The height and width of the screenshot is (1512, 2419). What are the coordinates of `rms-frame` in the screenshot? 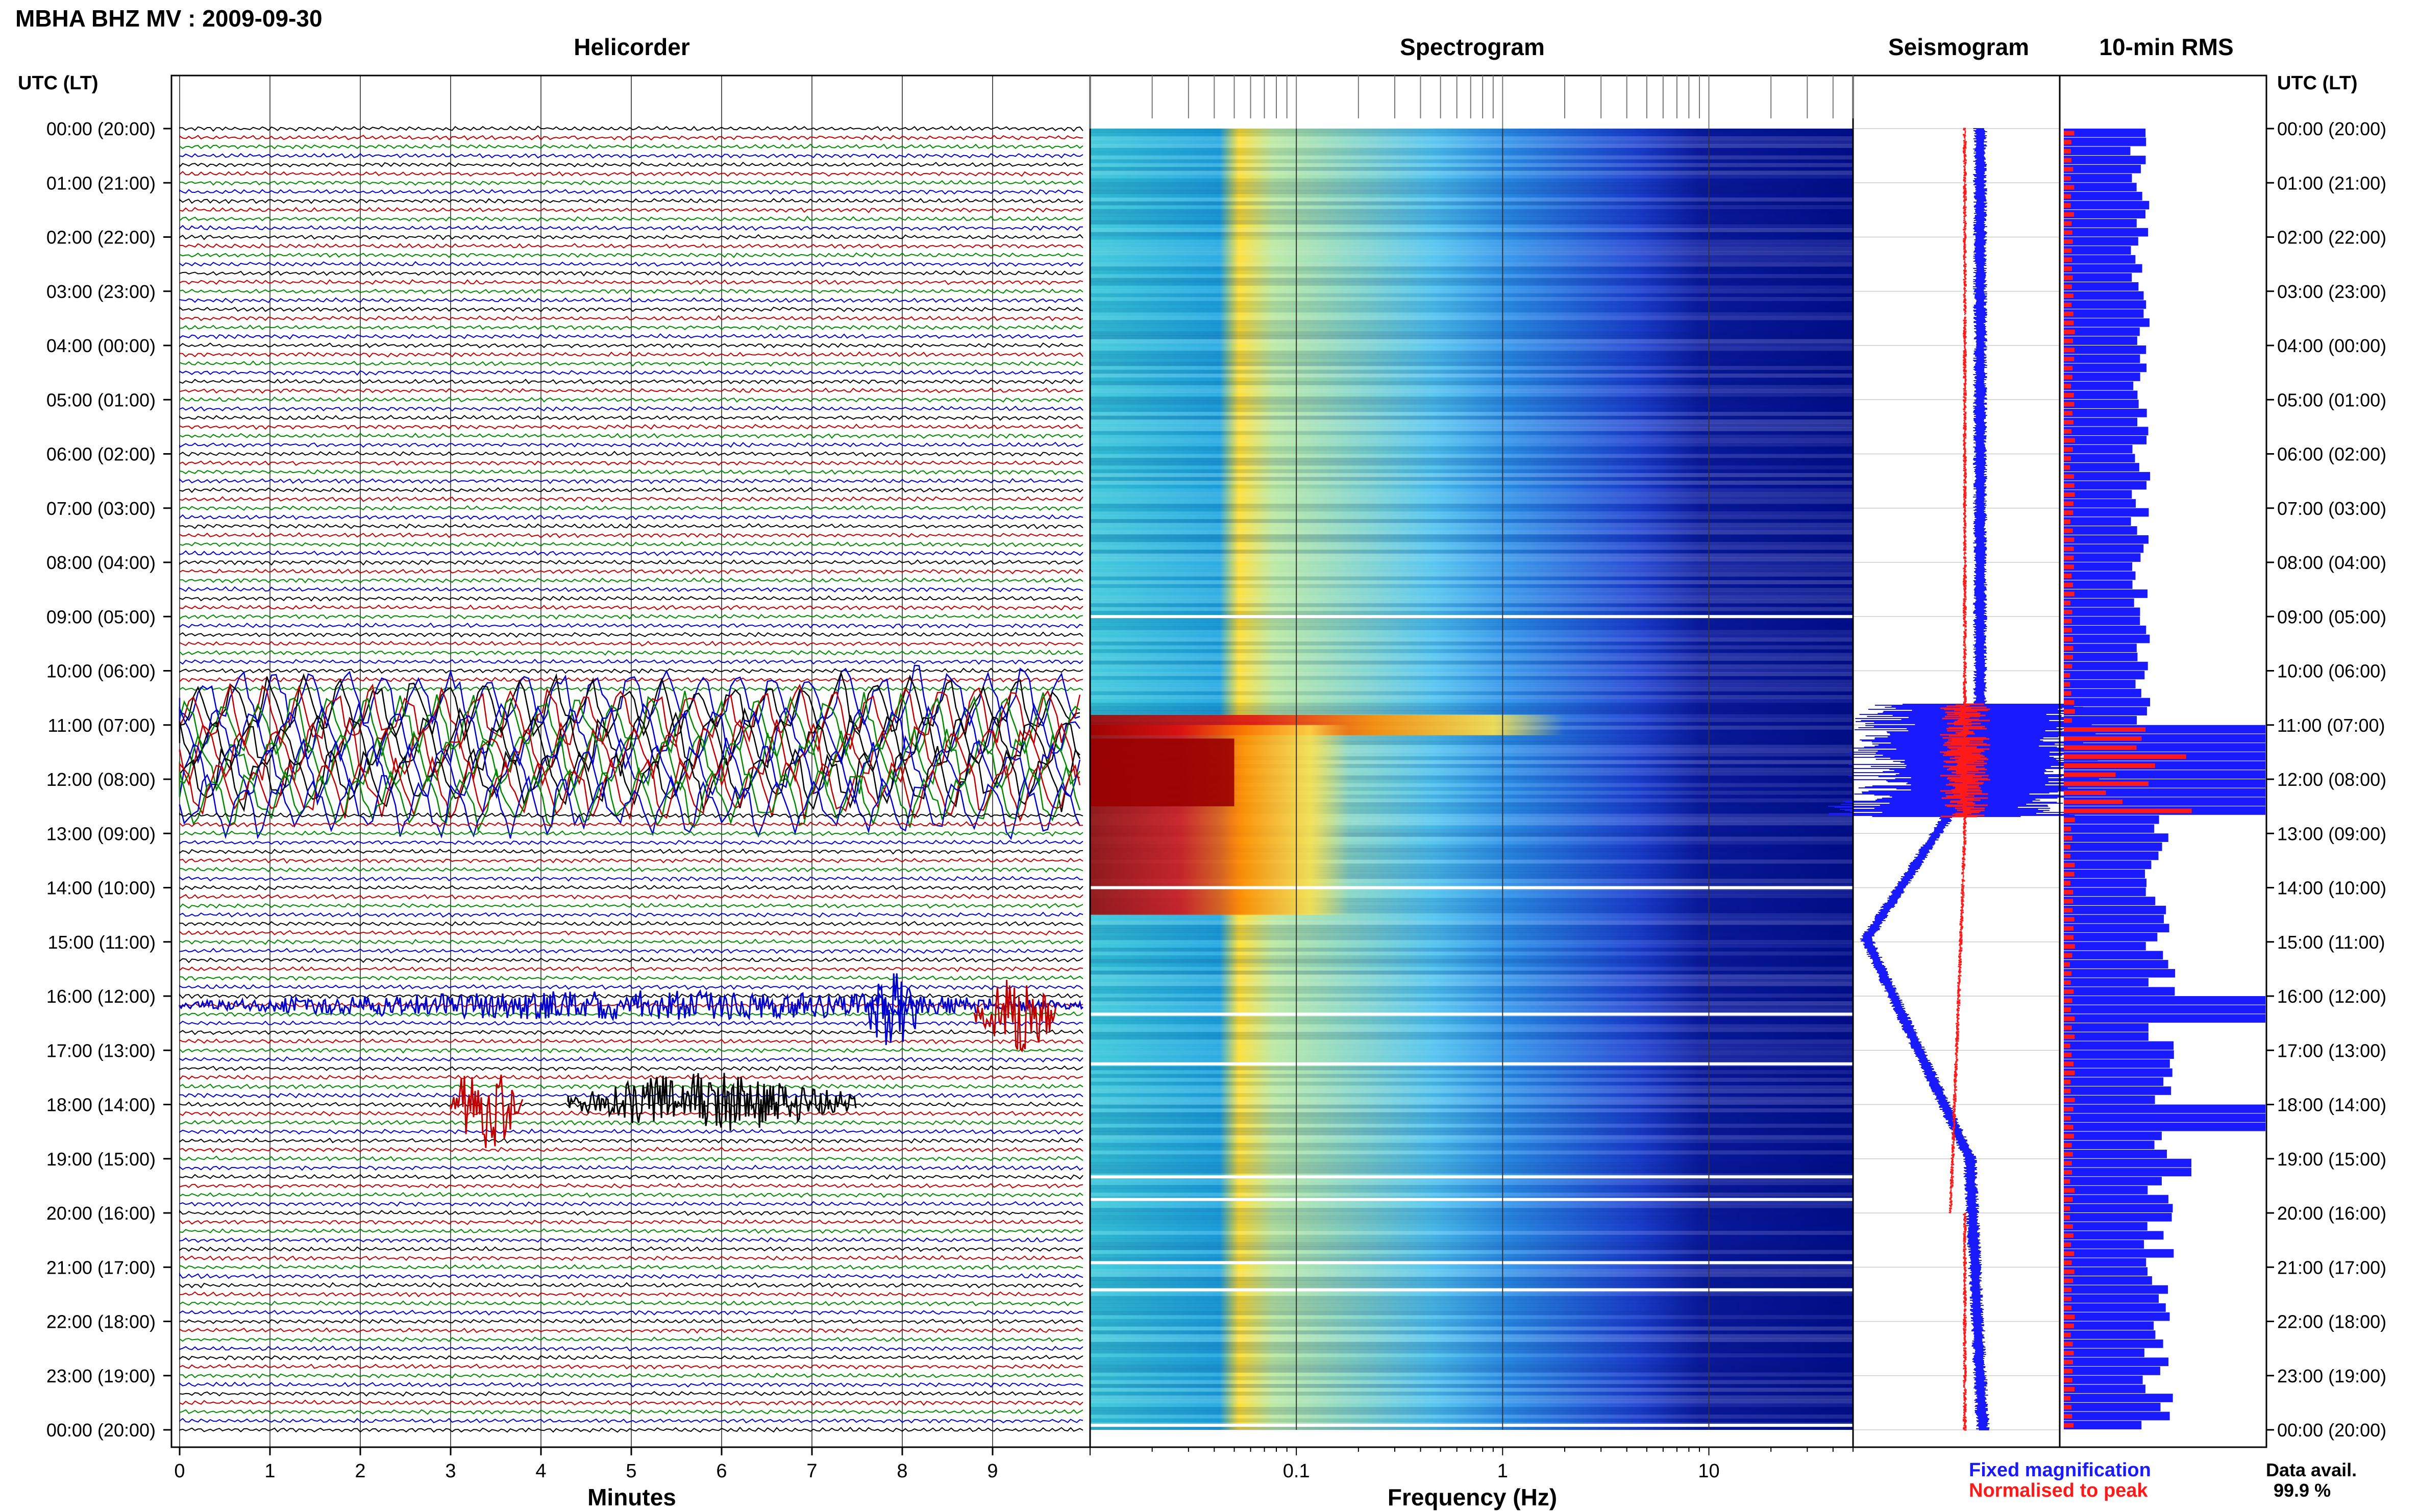 It's located at (2163, 761).